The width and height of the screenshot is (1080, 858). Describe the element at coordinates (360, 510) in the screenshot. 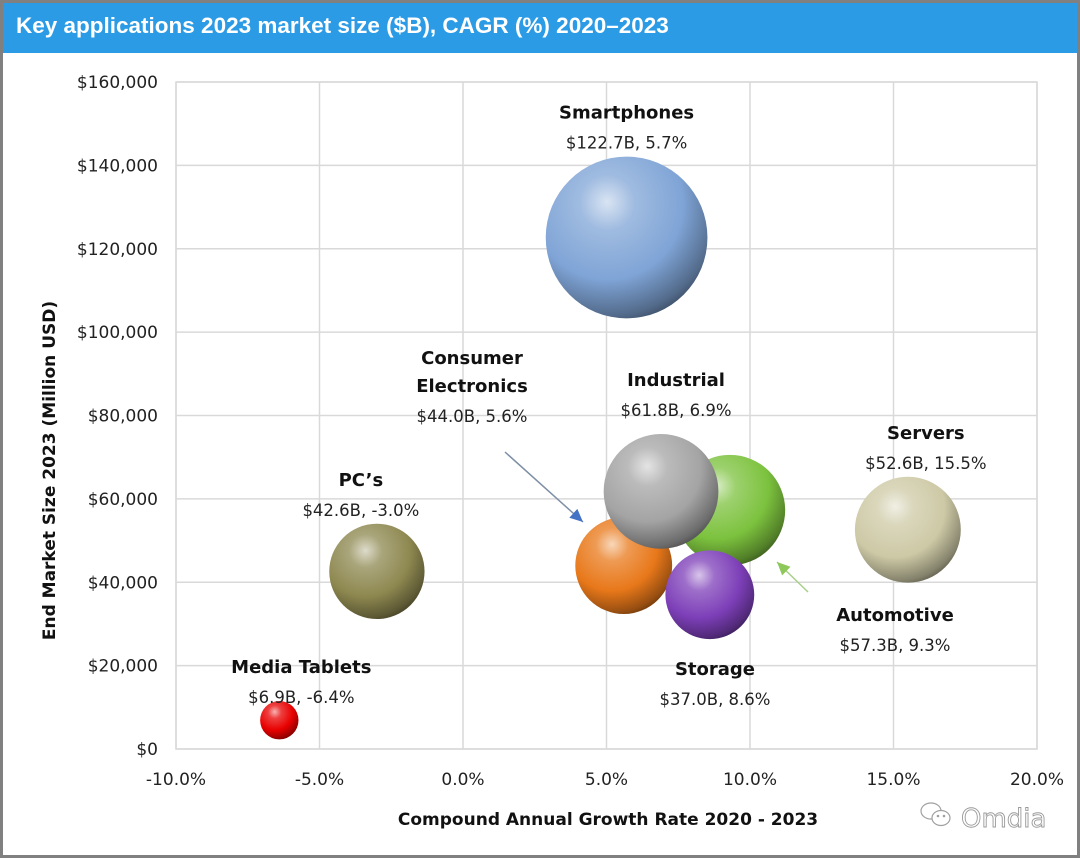

I see `bubble-value-label: $42.6B, -3.0%` at that location.